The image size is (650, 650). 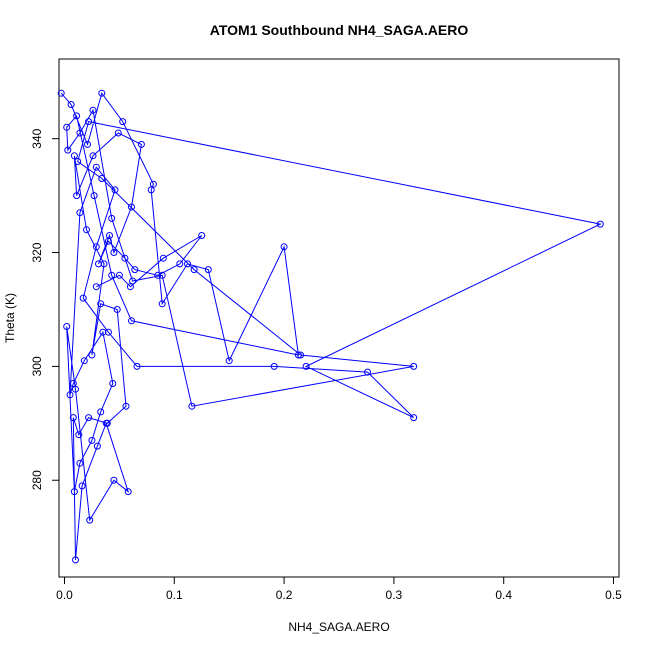 I want to click on x-tick-label: 0.4, so click(x=503, y=595).